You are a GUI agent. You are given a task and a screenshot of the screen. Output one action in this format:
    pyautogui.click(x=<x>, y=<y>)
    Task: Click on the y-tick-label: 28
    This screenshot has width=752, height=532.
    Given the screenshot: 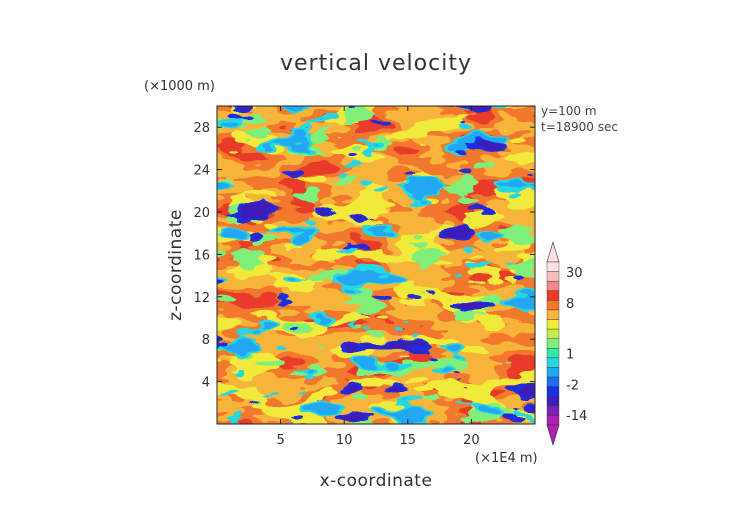 What is the action you would take?
    pyautogui.click(x=201, y=128)
    